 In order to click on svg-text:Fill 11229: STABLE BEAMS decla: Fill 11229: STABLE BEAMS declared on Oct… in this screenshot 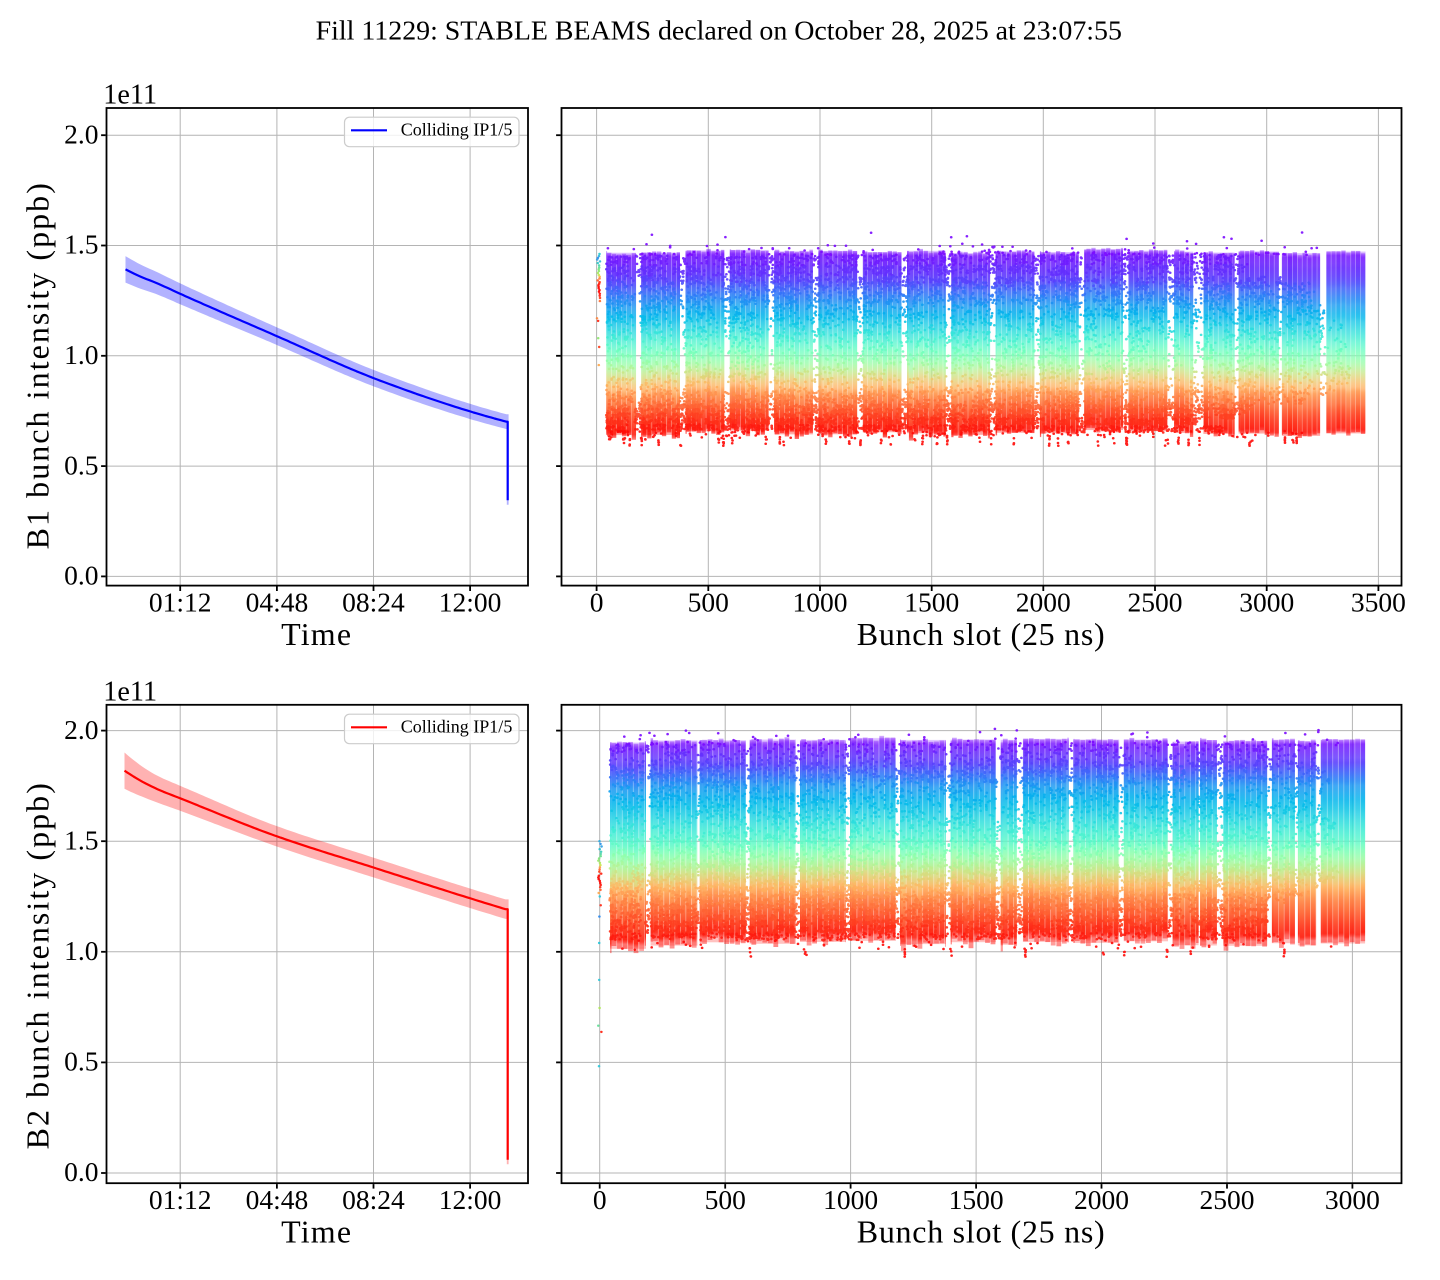, I will do `click(719, 31)`.